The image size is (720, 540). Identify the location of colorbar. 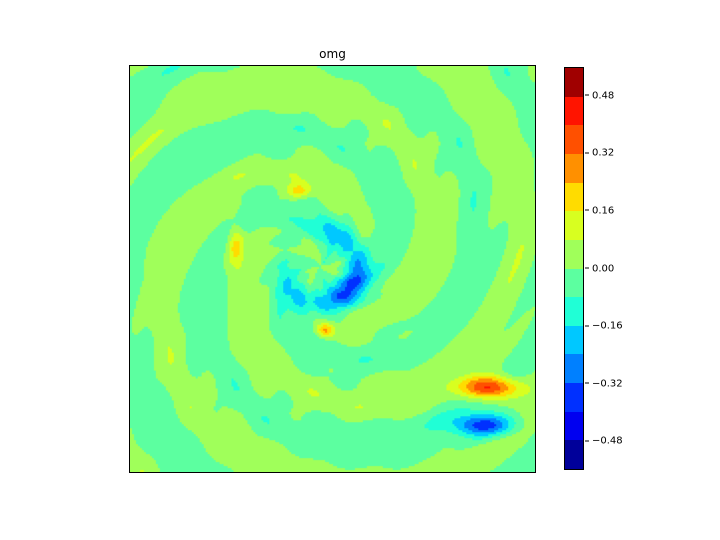
(574, 268).